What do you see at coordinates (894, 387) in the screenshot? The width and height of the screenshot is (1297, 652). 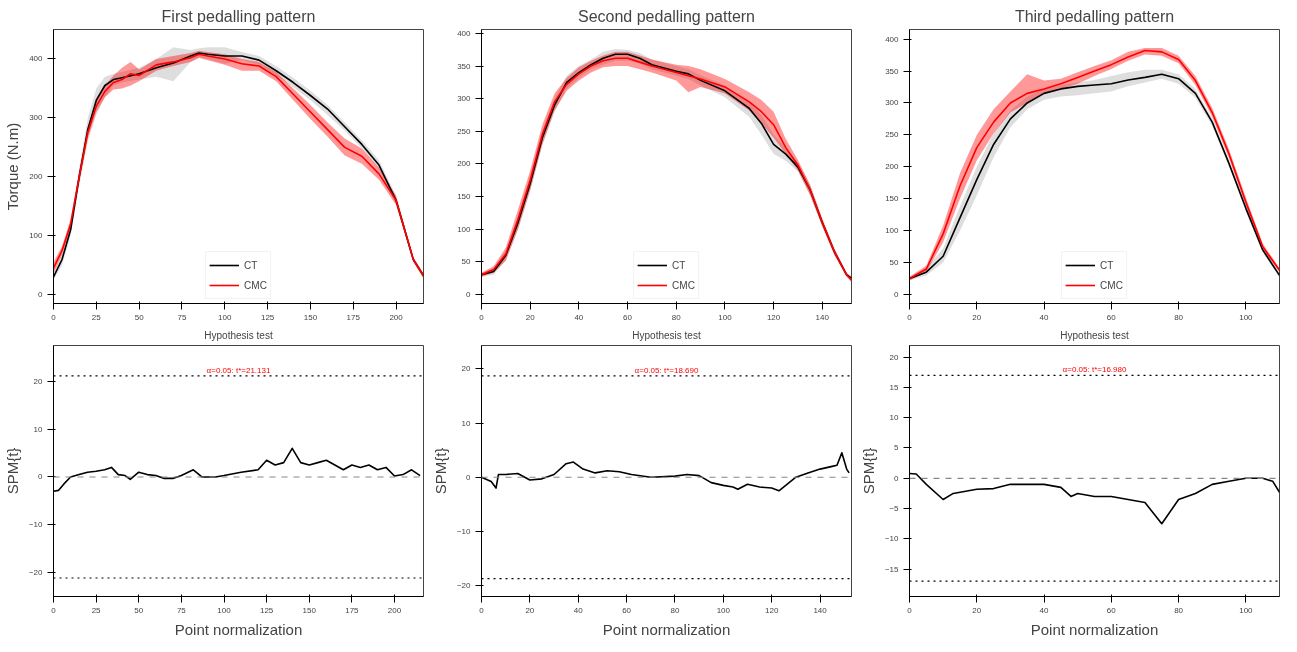 I see `y-tick-label: 15` at bounding box center [894, 387].